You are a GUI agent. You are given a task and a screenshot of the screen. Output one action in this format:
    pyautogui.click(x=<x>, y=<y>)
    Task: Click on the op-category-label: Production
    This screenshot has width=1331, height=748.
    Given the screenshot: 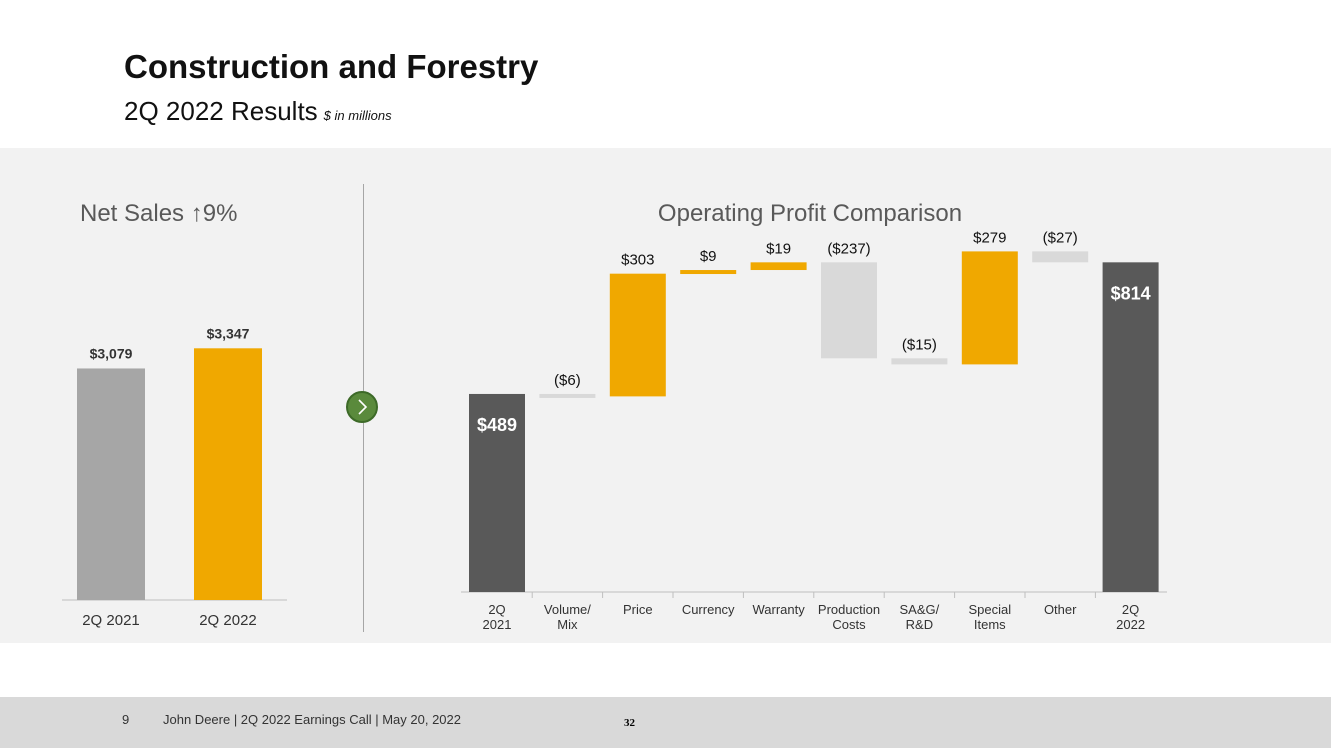 What is the action you would take?
    pyautogui.click(x=849, y=609)
    